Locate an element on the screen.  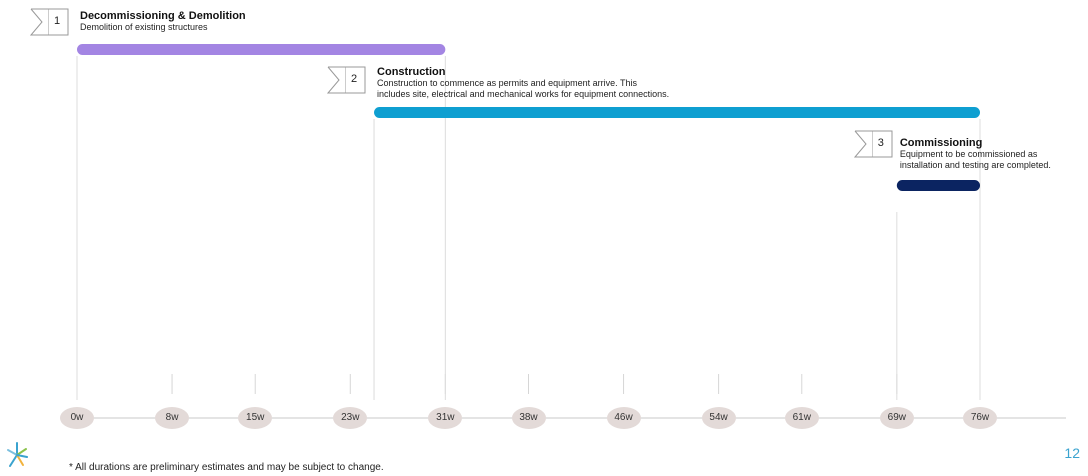
phase-description: Demolition of existing structures is located at coordinates (144, 27).